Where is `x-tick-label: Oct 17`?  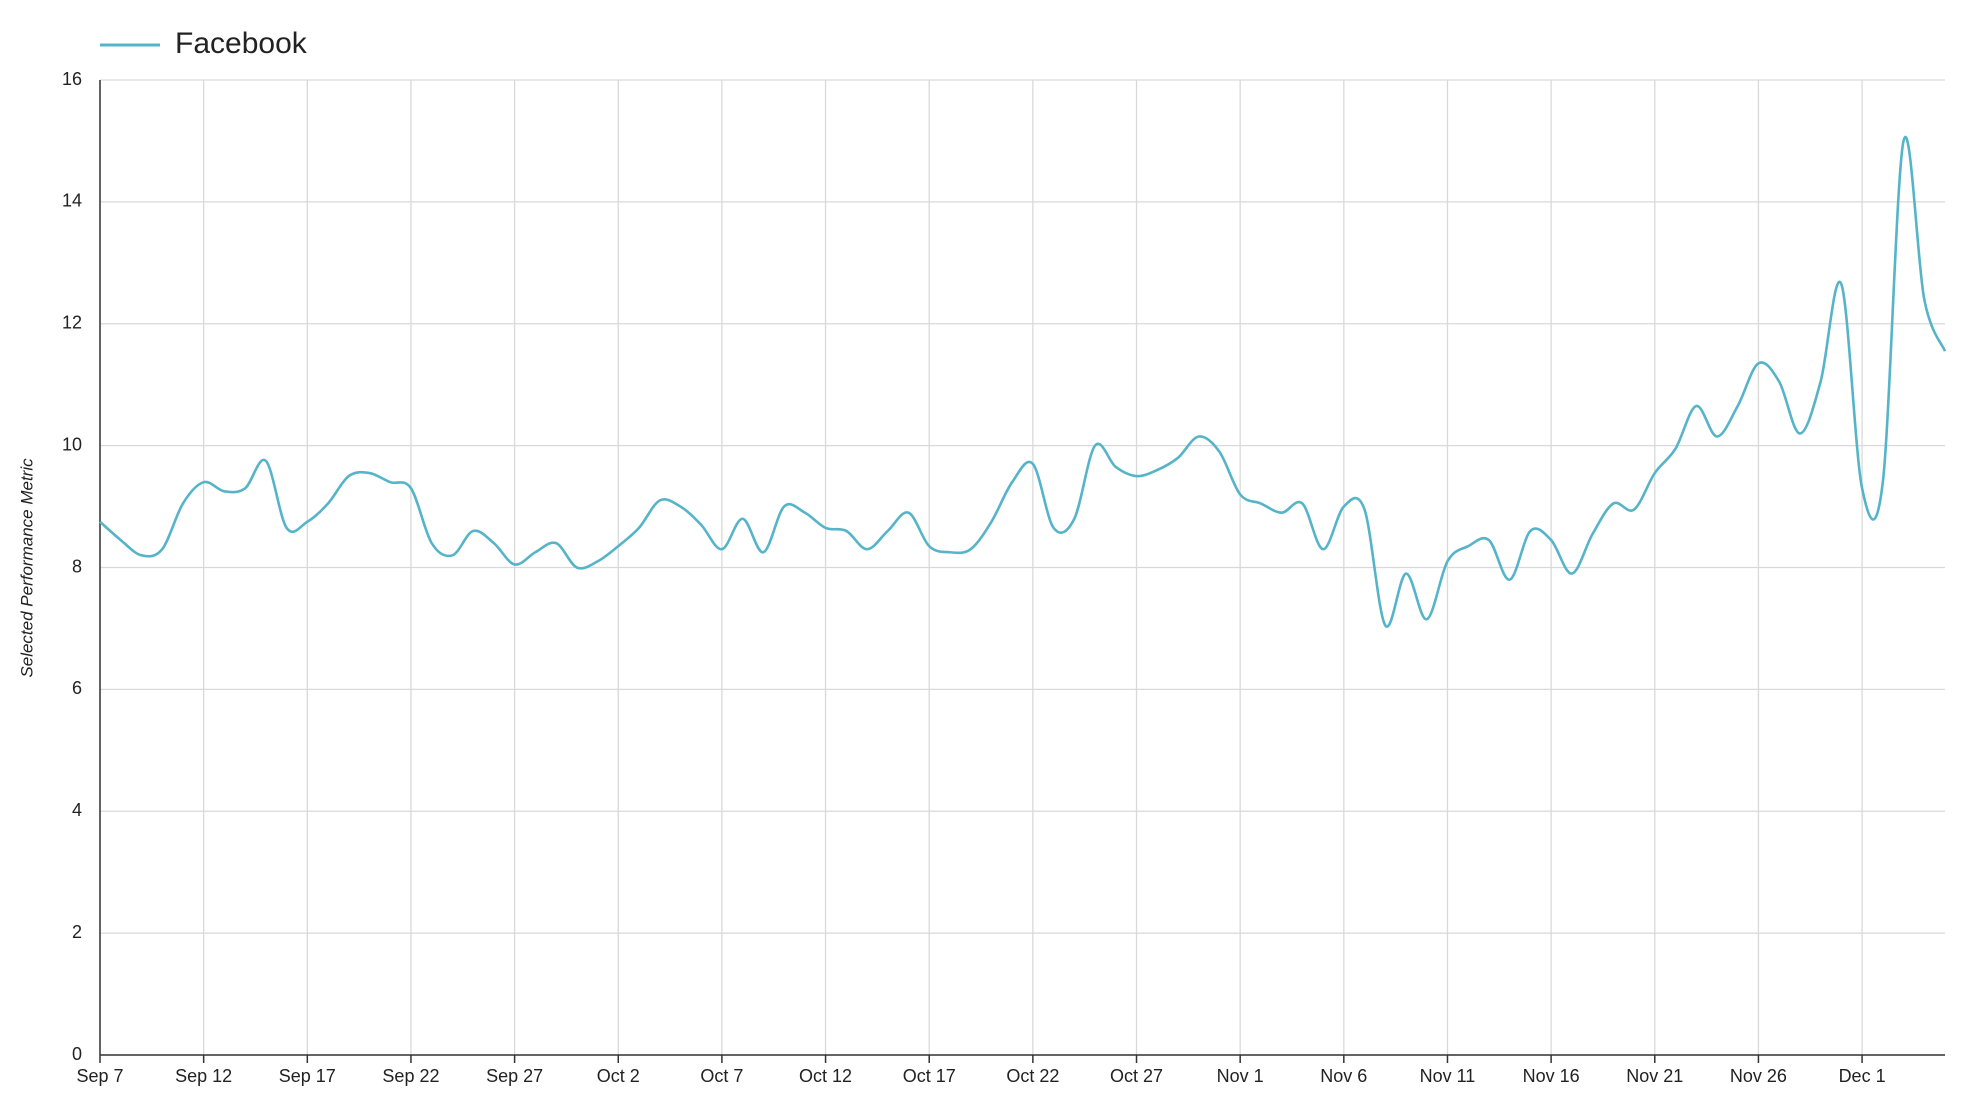 x-tick-label: Oct 17 is located at coordinates (929, 1076).